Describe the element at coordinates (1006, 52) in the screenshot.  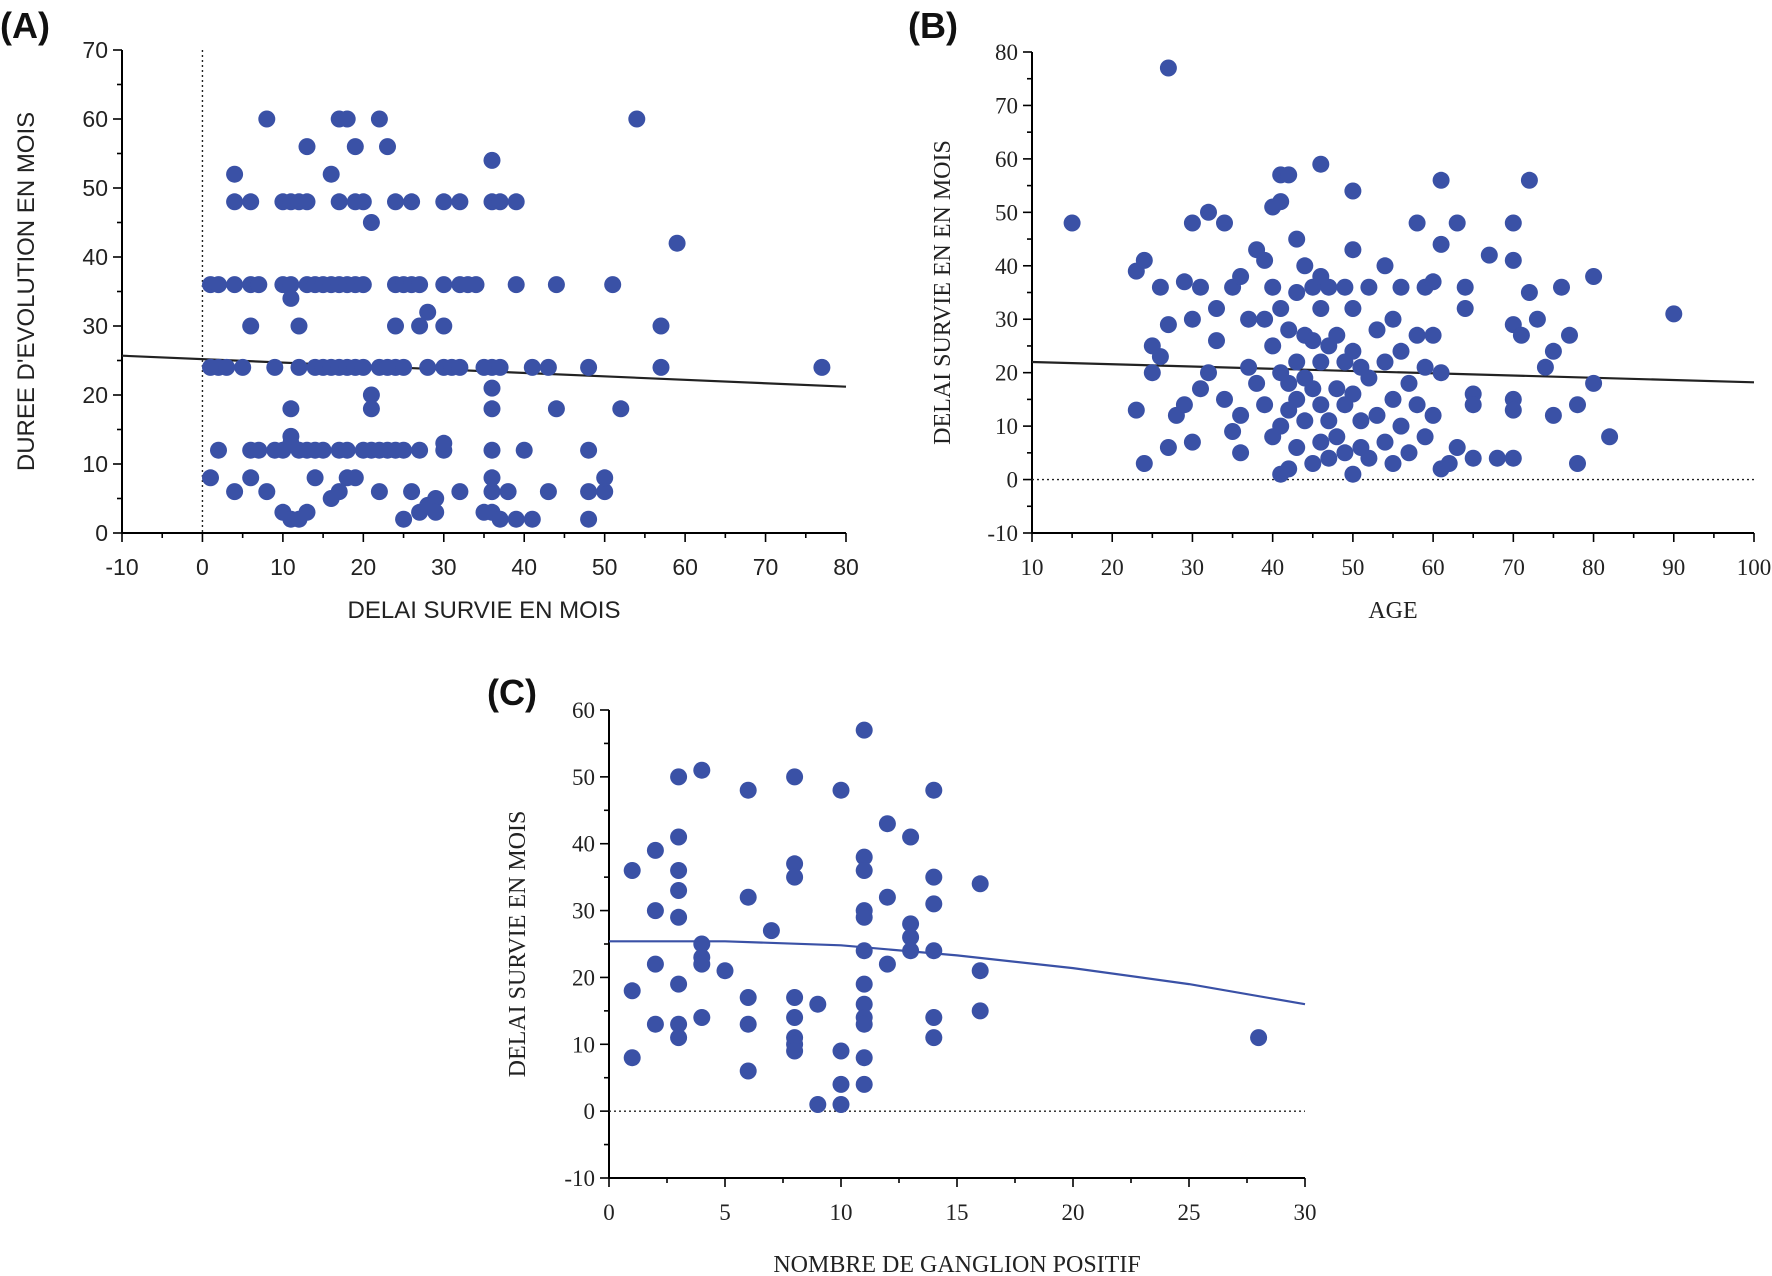
I see `y-tick-label: 80` at that location.